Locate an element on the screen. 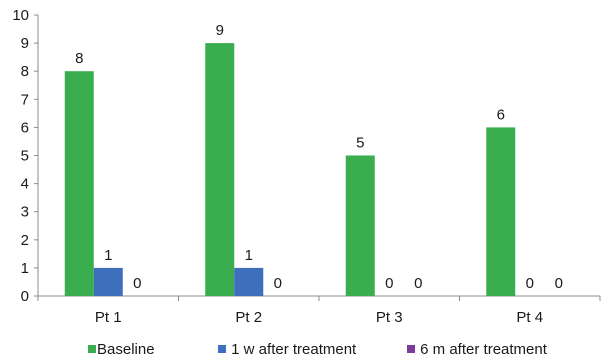 This screenshot has width=611, height=362. y-tick-label: 0 is located at coordinates (25, 296).